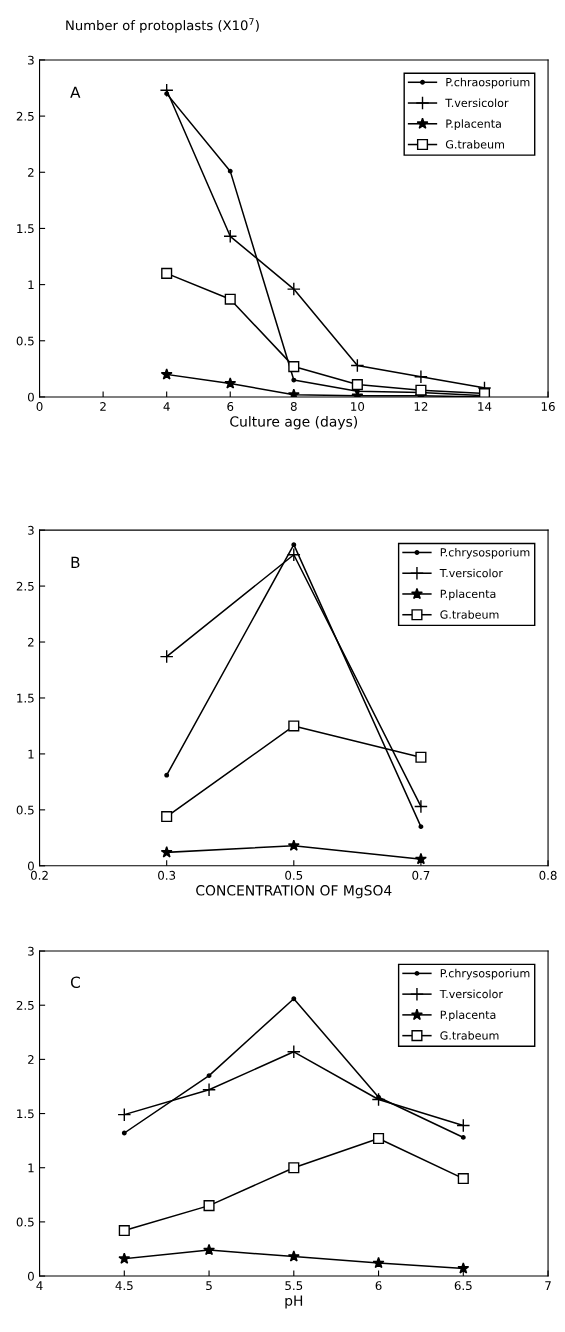 The width and height of the screenshot is (565, 1332). I want to click on x-tick-label: 5.5, so click(294, 1286).